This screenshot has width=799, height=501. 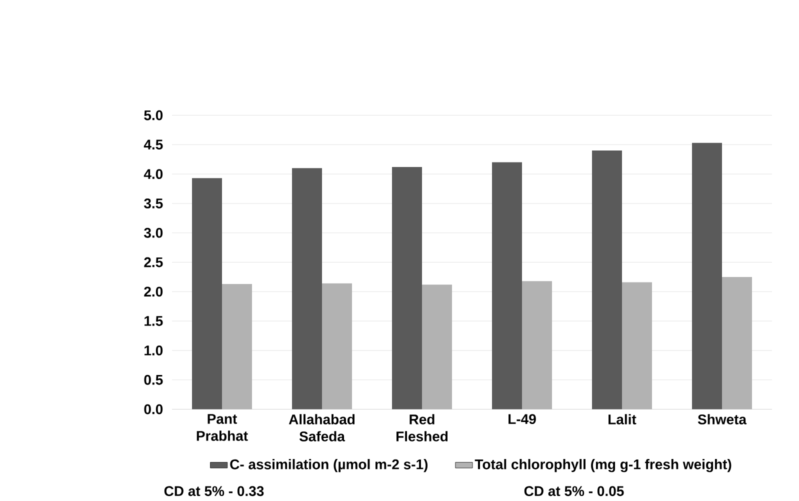 I want to click on y-tick-label: 4.0, so click(x=153, y=174).